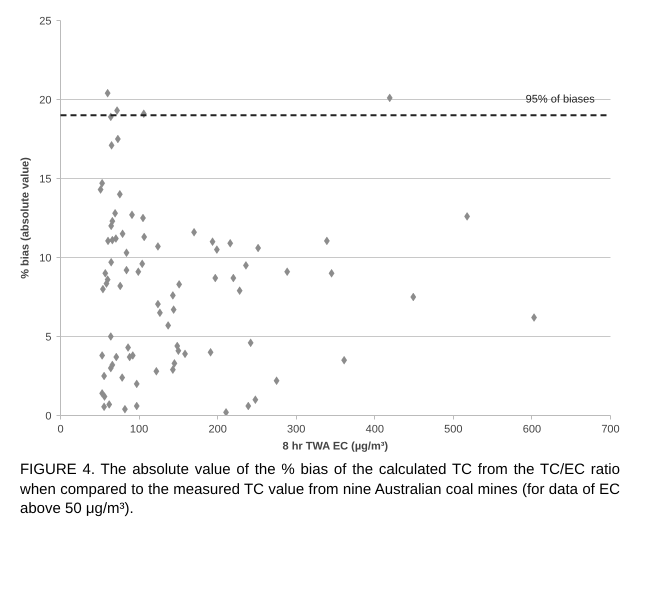  I want to click on x-tick-label: 500, so click(453, 430).